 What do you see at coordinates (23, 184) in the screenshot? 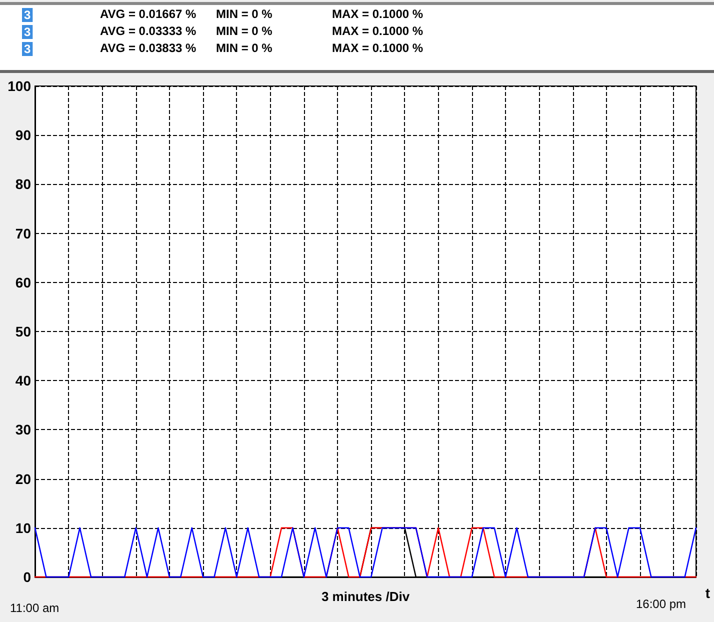
I see `y-tick-label: 80` at bounding box center [23, 184].